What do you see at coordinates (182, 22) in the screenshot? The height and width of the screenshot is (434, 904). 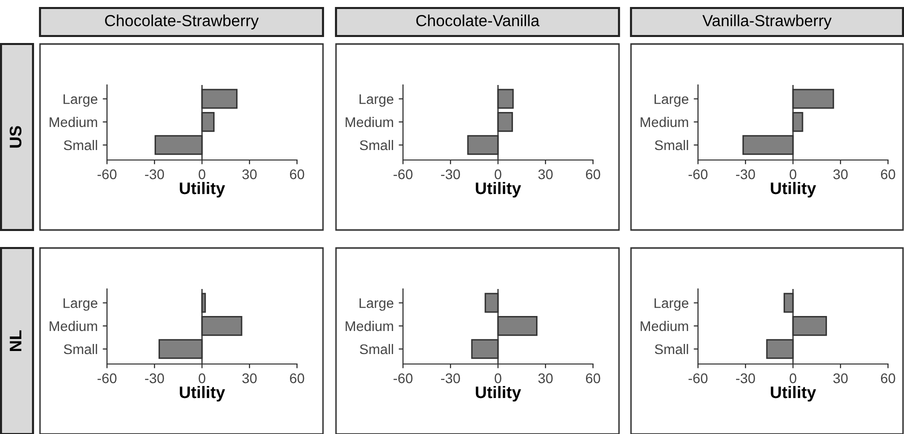 I see `chart-title: Chocolate-Strawberry` at bounding box center [182, 22].